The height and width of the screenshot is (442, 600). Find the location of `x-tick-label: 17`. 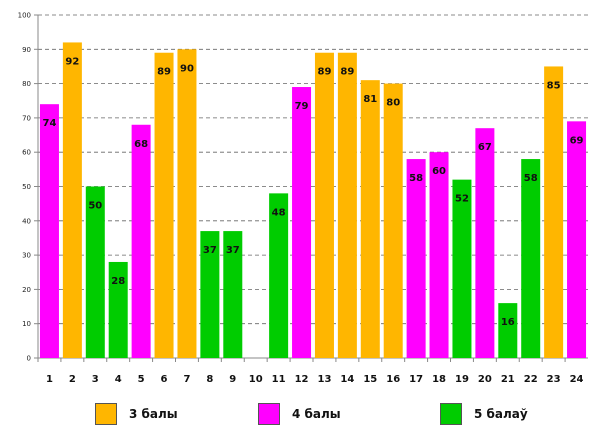

x-tick-label: 17 is located at coordinates (416, 379).